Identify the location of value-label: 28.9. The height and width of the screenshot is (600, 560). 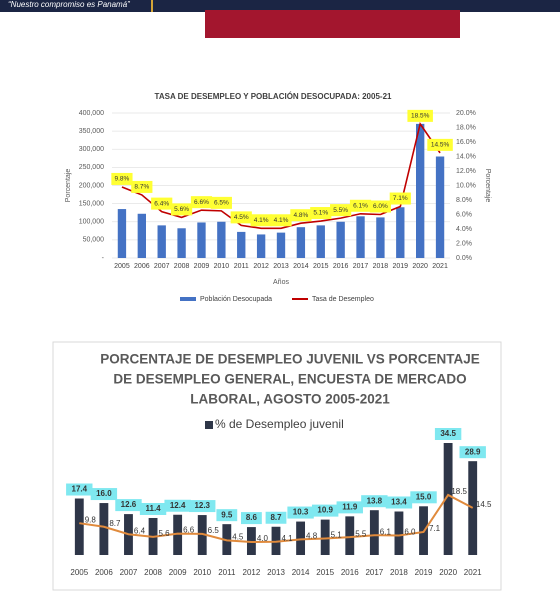
(473, 451).